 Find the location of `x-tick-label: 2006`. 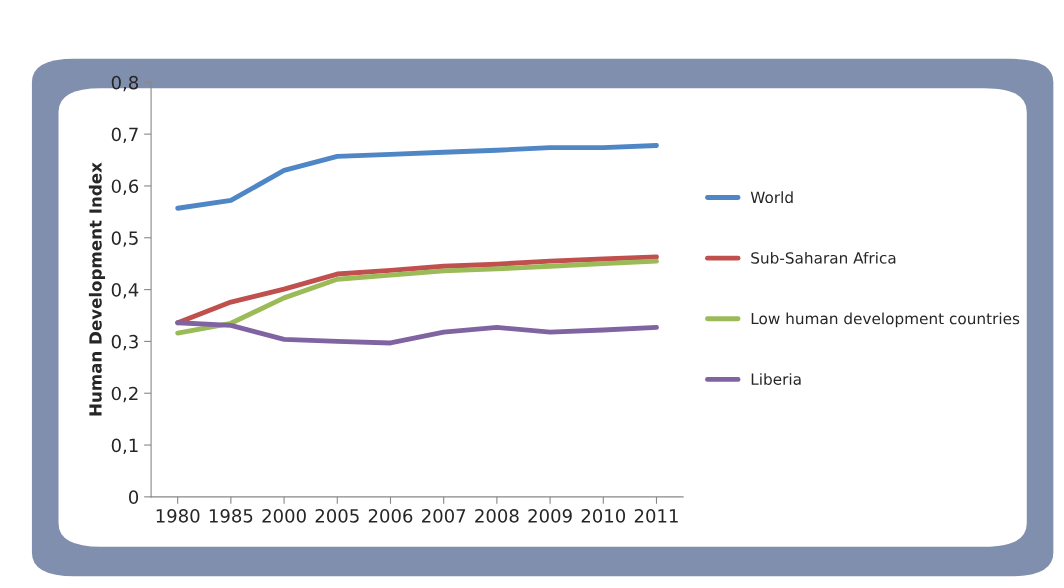

x-tick-label: 2006 is located at coordinates (390, 515).